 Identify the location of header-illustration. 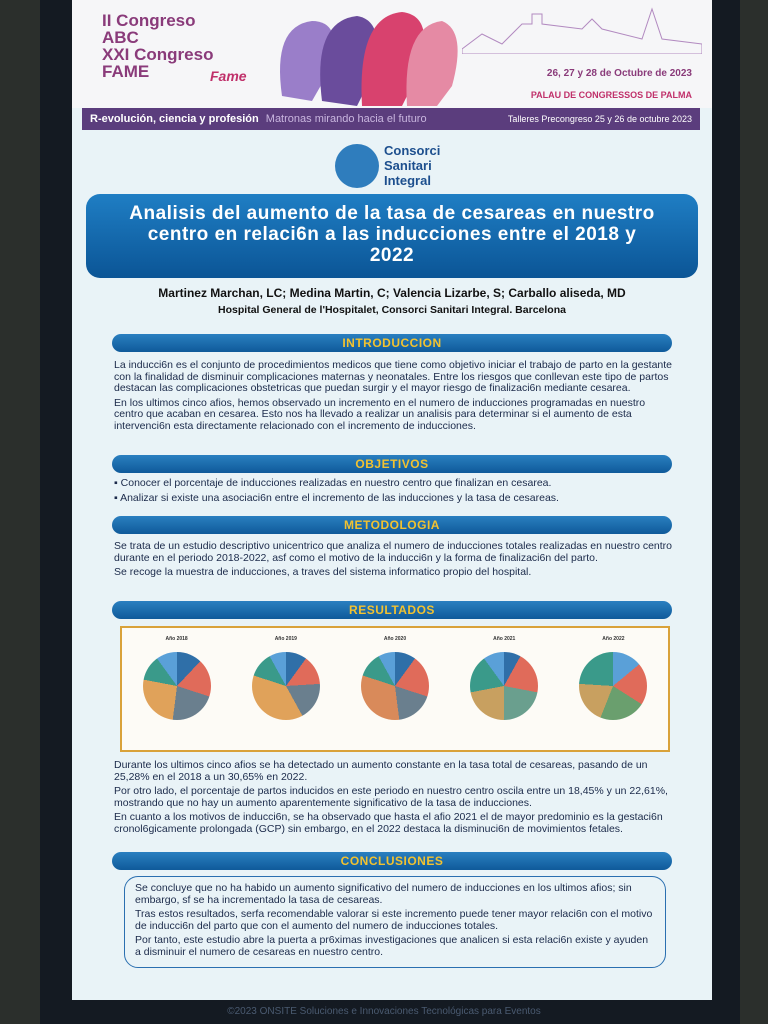
(369, 59).